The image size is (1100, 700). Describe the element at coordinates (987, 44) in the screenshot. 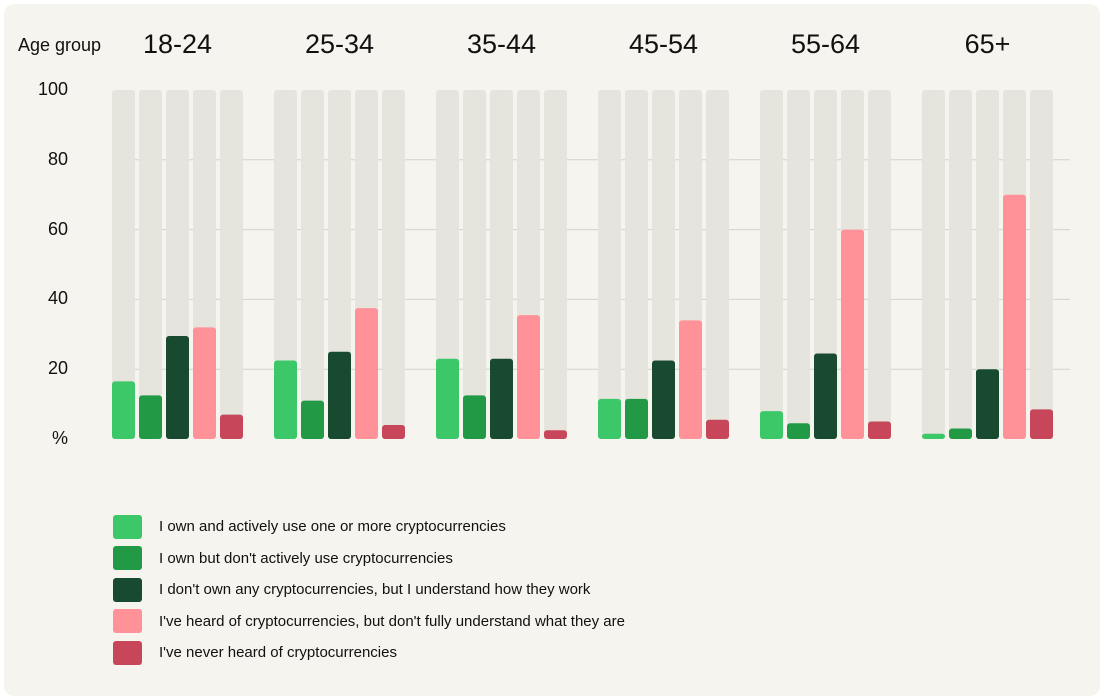

I see `age-group-label: 65+` at that location.